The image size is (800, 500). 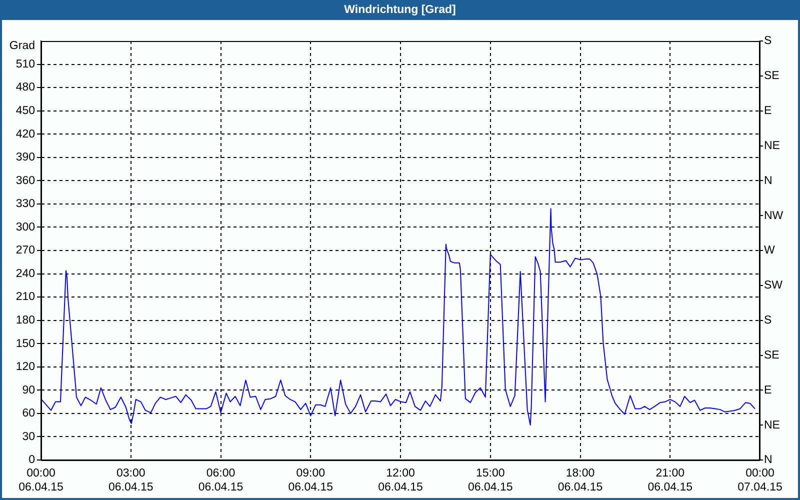 I want to click on x-tick-label: 00:00 07.04.15, so click(x=760, y=480).